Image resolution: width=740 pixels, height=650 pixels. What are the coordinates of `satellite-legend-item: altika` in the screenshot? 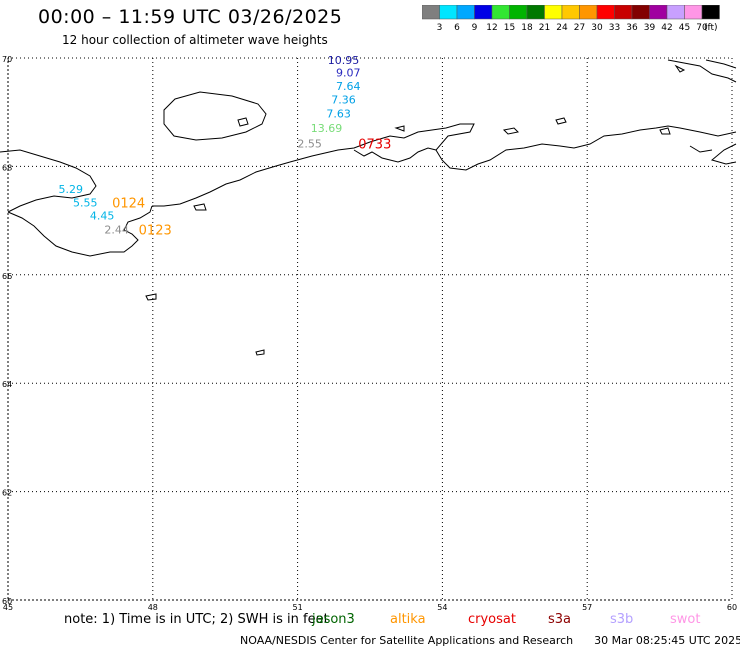 It's located at (408, 619).